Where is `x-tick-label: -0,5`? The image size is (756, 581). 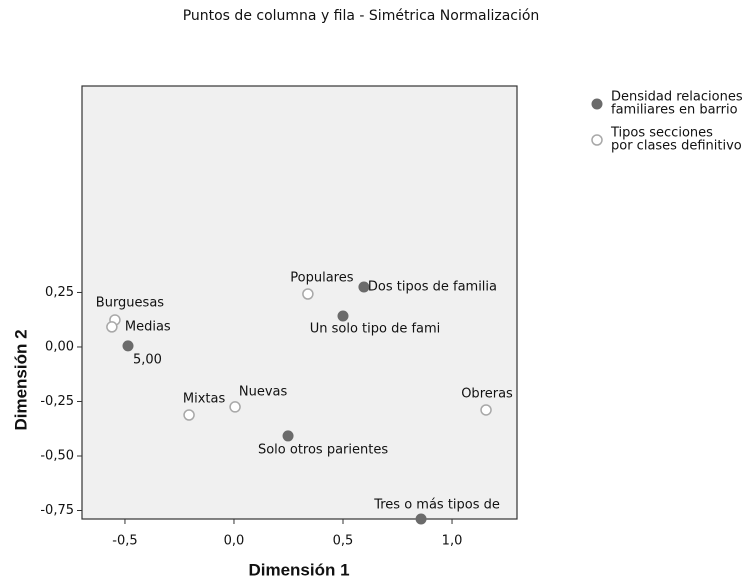 x-tick-label: -0,5 is located at coordinates (124, 541).